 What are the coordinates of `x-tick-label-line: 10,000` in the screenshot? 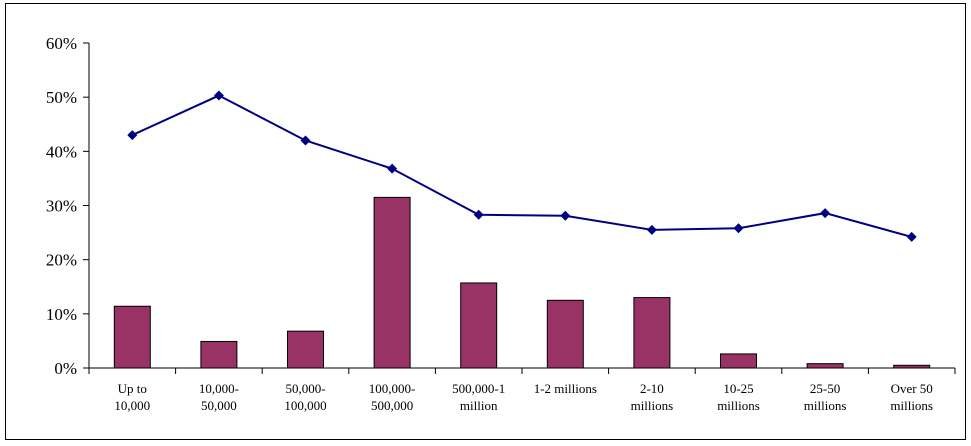 It's located at (132, 405).